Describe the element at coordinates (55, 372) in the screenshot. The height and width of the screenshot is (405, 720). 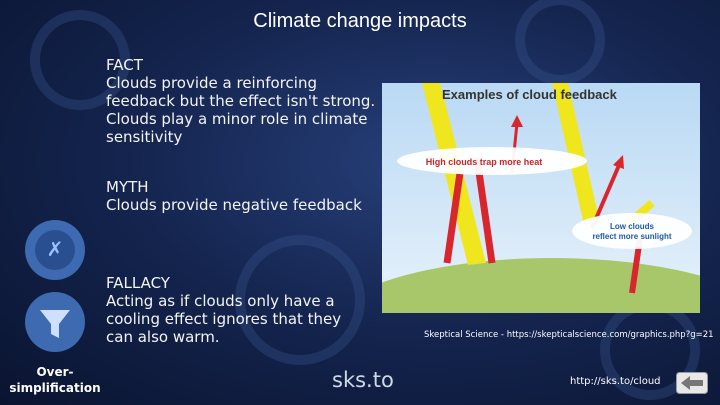
I see `label-line: Over-` at that location.